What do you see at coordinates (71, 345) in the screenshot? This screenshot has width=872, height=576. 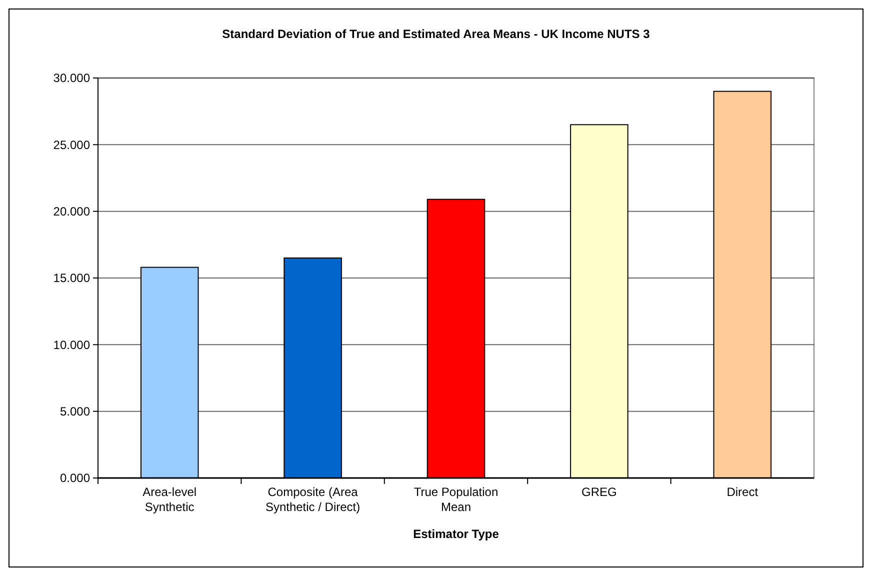 I see `y-tick-label: 10.000` at bounding box center [71, 345].